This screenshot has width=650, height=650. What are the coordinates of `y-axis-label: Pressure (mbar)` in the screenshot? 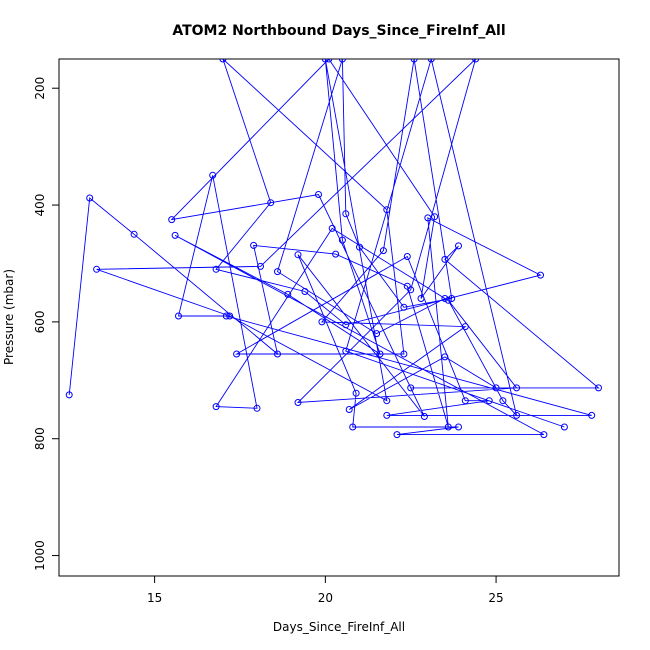 It's located at (9, 317).